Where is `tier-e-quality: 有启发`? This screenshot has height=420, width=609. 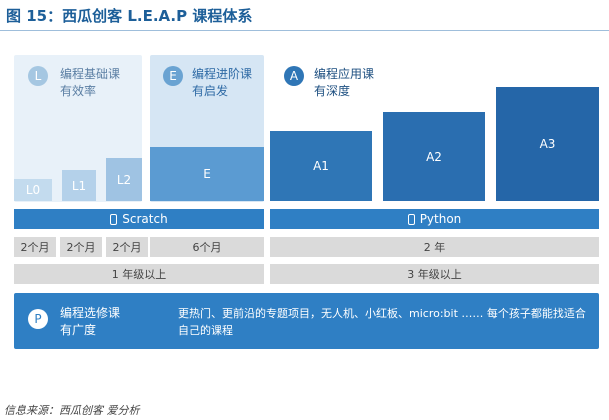 tier-e-quality: 有启发 is located at coordinates (210, 91).